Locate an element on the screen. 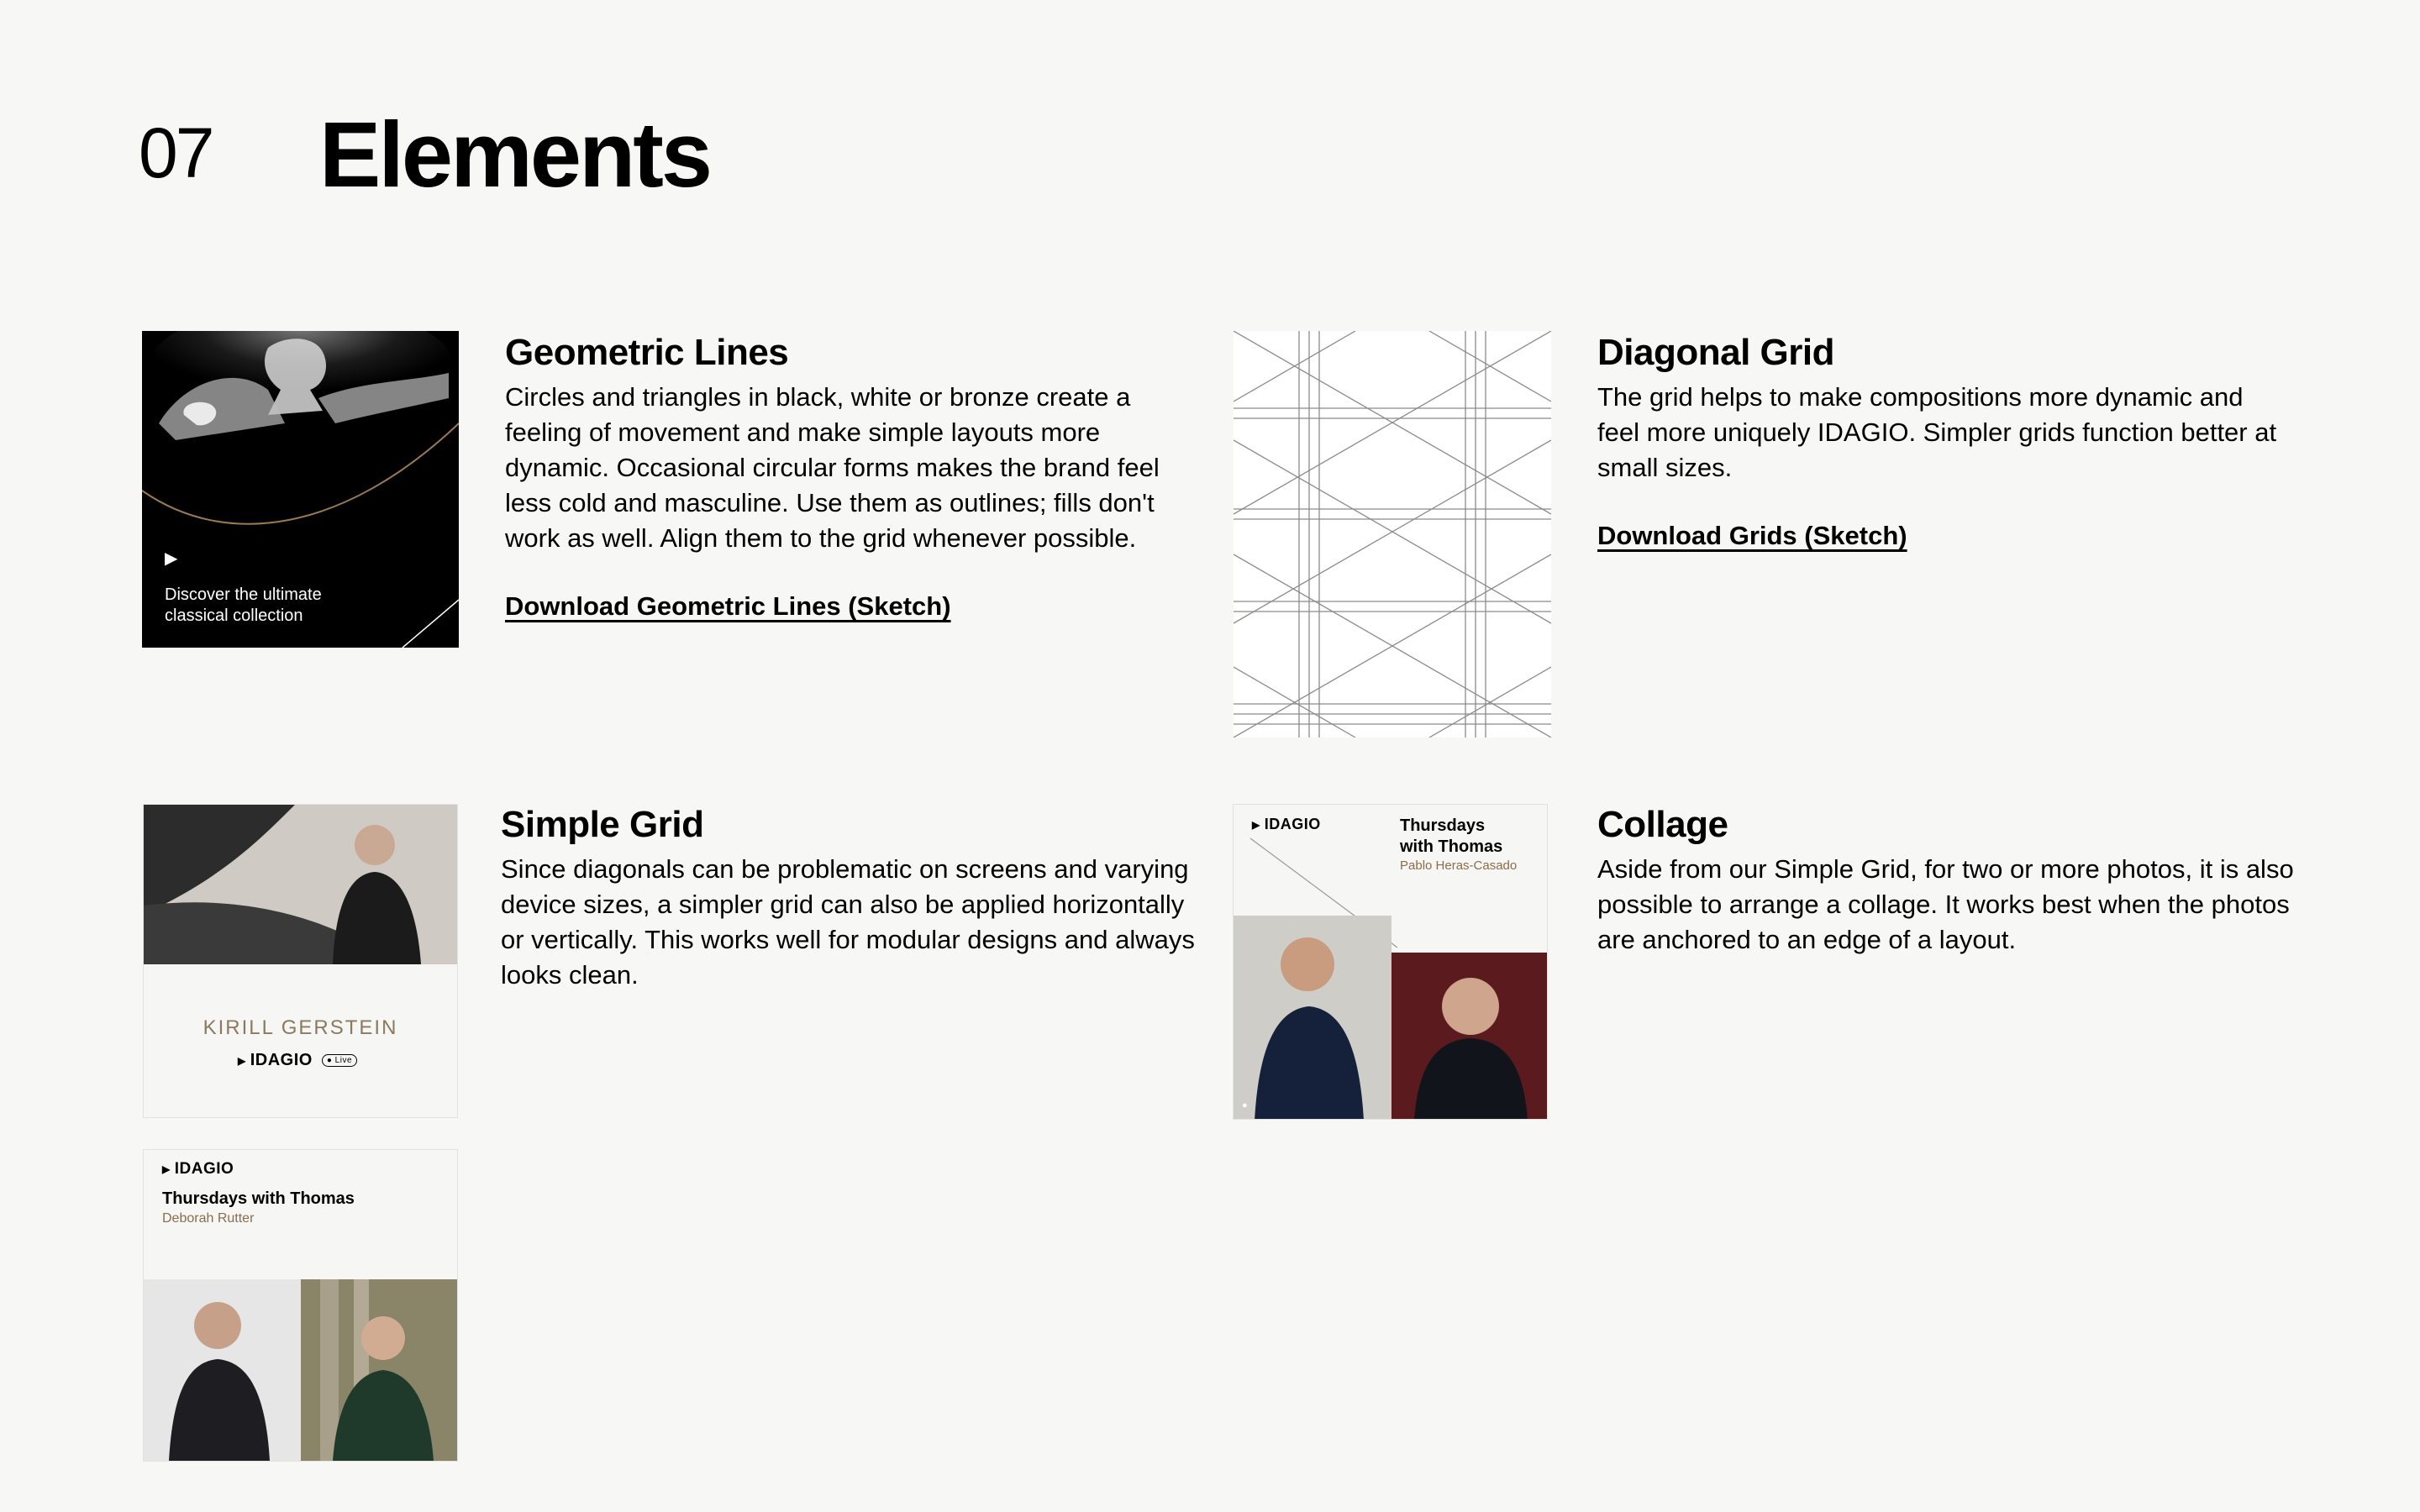 This screenshot has height=1512, width=2420. collage-title: Collage is located at coordinates (1662, 824).